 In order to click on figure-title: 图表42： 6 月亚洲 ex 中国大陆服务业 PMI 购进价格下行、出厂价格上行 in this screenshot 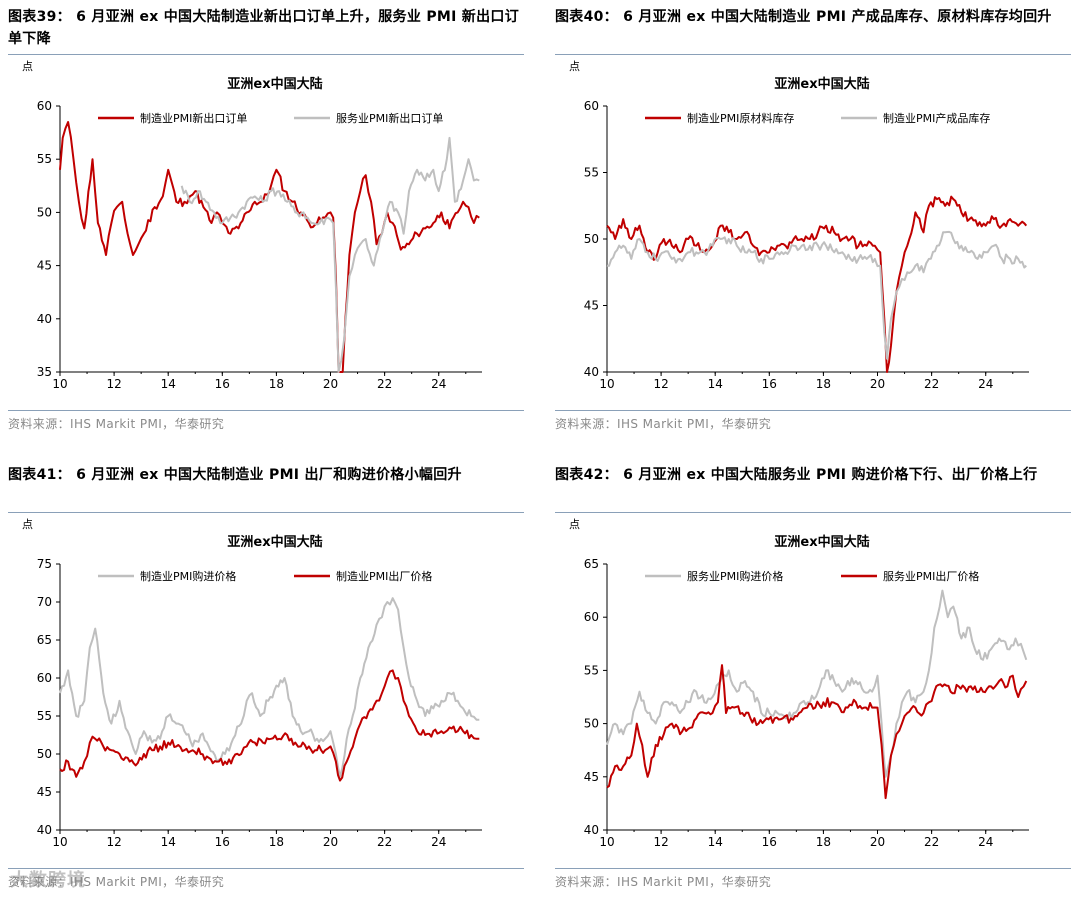, I will do `click(796, 475)`.